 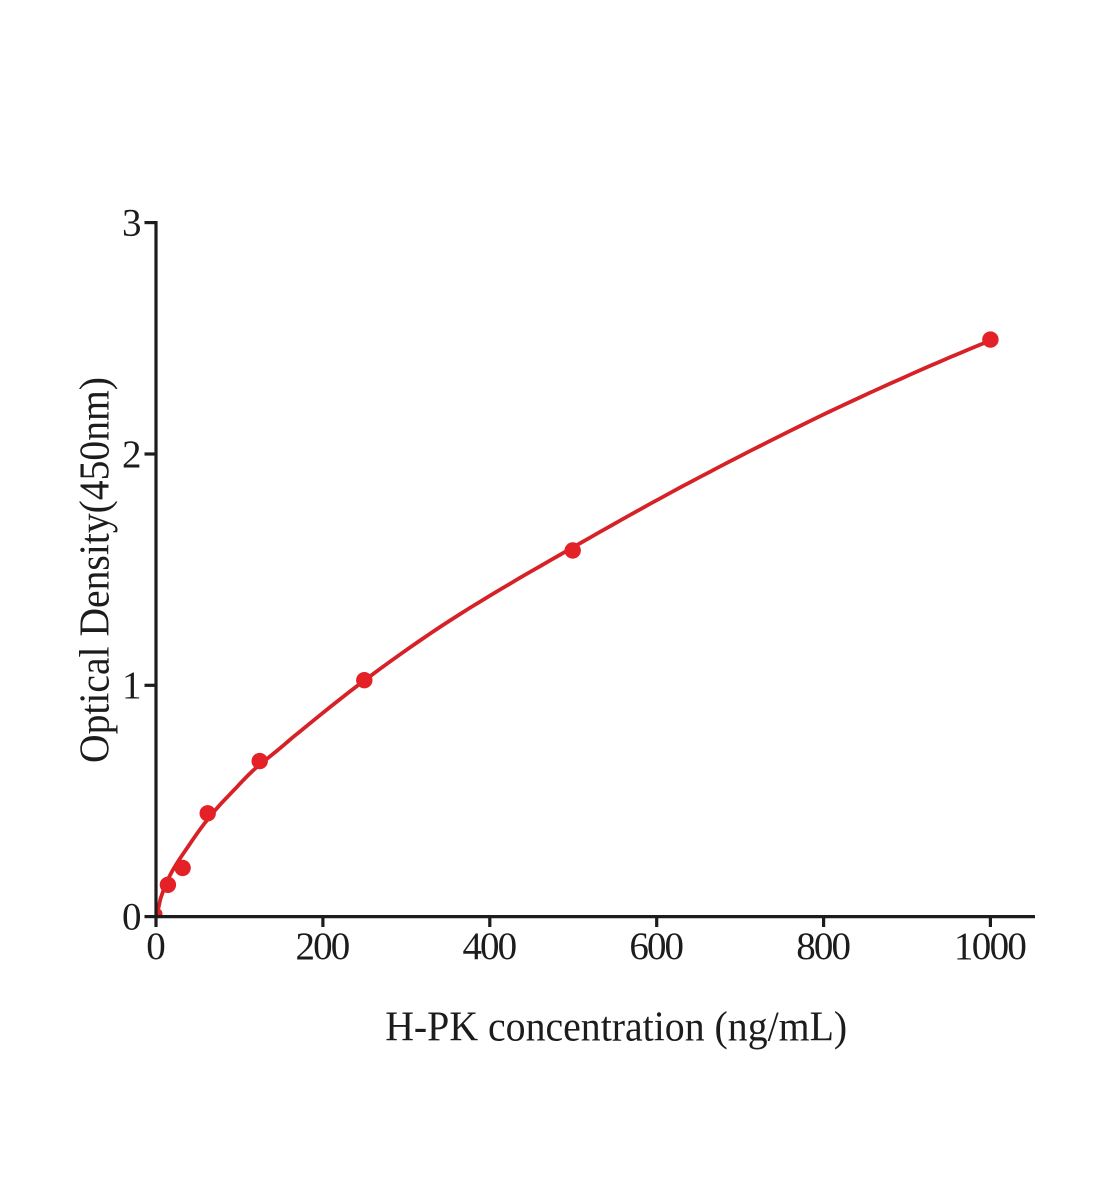 I want to click on svg-text: 600, so click(x=656, y=946).